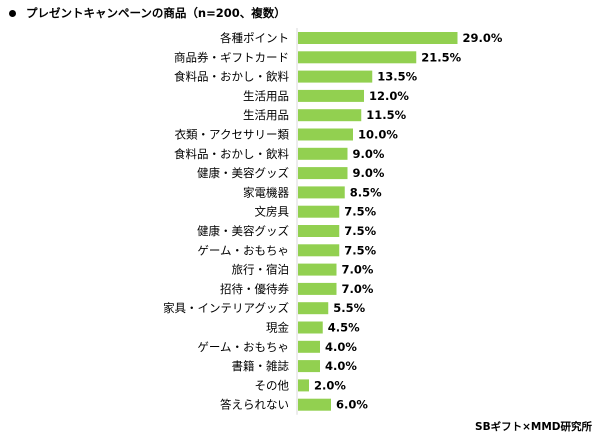  Describe the element at coordinates (386, 115) in the screenshot. I see `value-label: 11.5%` at that location.